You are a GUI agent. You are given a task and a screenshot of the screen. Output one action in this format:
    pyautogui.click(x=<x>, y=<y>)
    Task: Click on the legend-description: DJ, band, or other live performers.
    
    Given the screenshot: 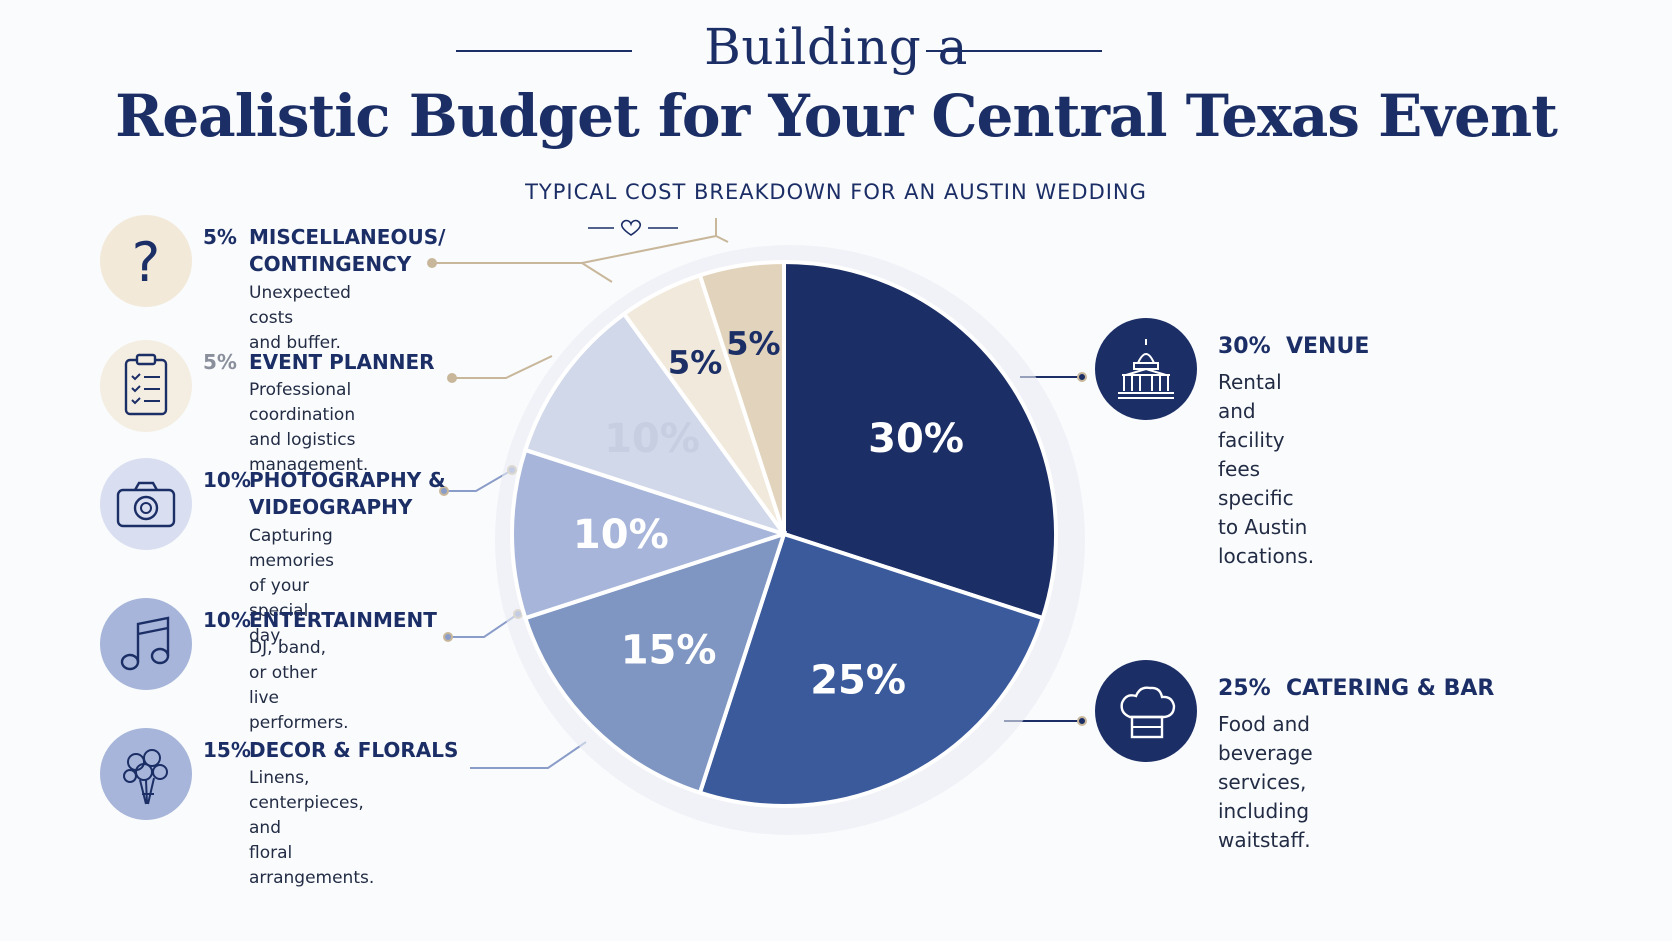 What is the action you would take?
    pyautogui.click(x=299, y=686)
    